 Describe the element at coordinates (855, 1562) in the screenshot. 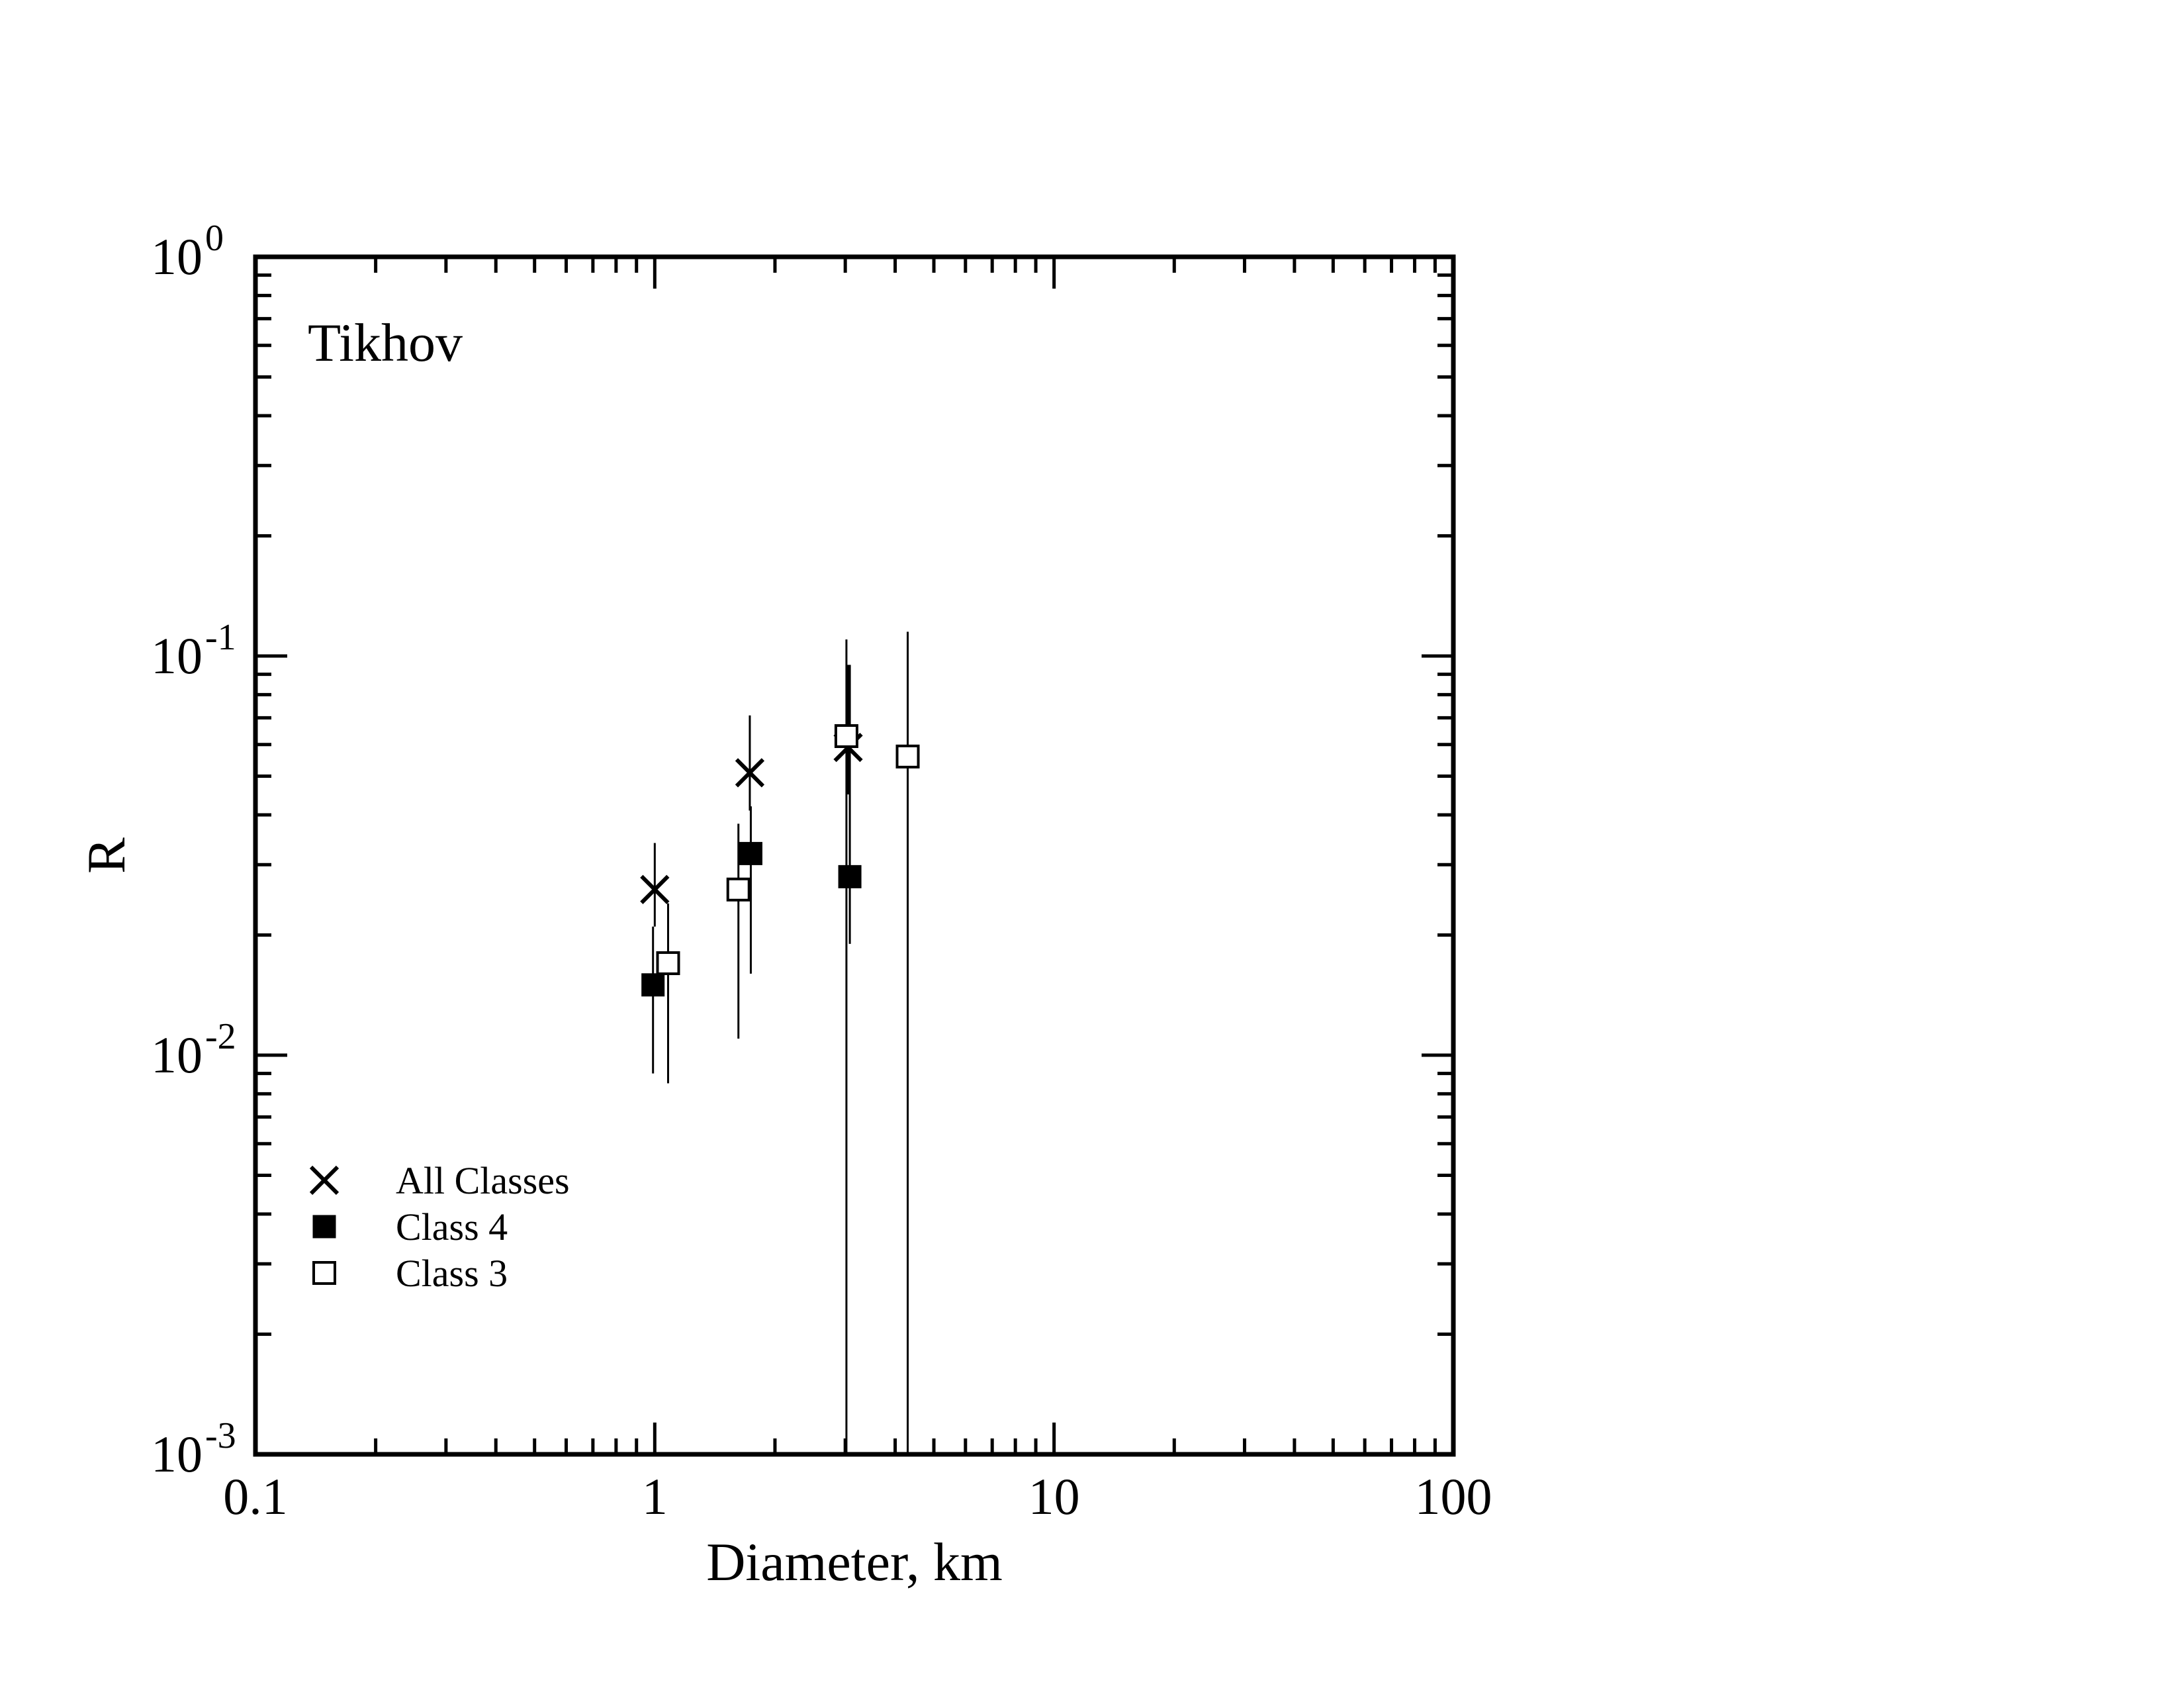

I see `x-axis-title: Diameter, km` at that location.